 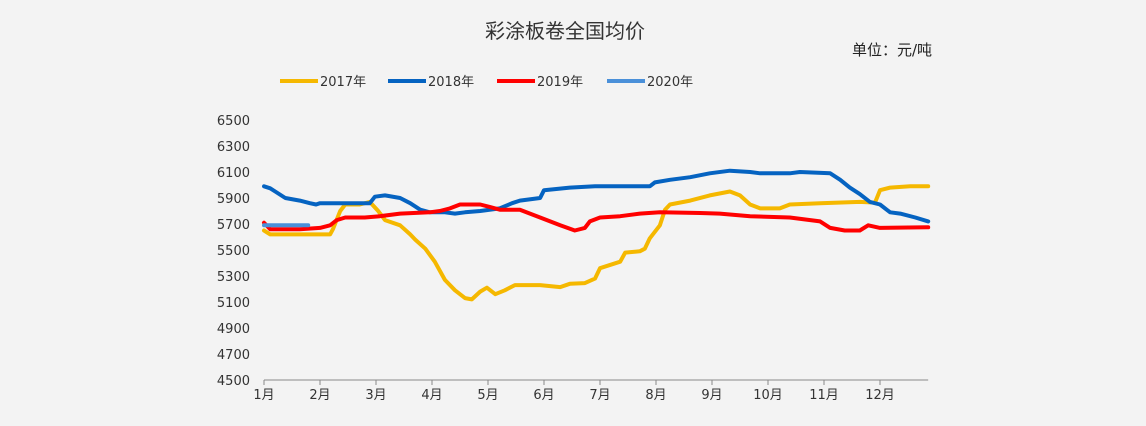 What do you see at coordinates (892, 50) in the screenshot?
I see `unit-label: 单位：元/吨` at bounding box center [892, 50].